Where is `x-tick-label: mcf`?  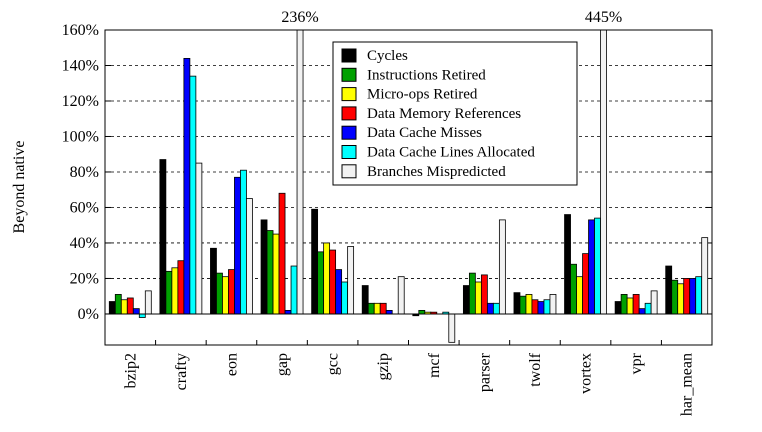 x-tick-label: mcf is located at coordinates (434, 365).